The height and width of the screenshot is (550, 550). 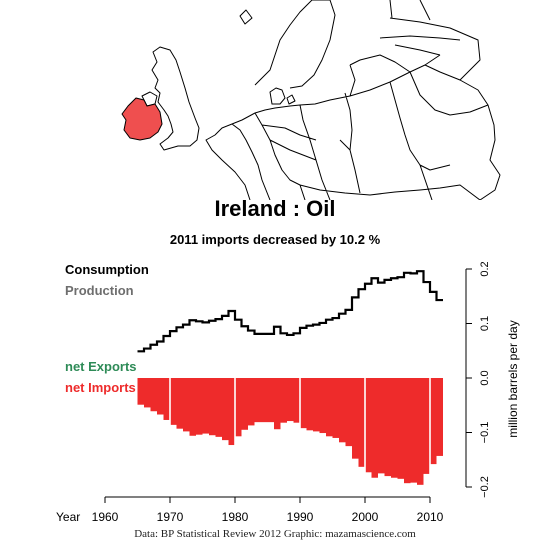 I want to click on y-tick-label: −0.2, so click(x=485, y=487).